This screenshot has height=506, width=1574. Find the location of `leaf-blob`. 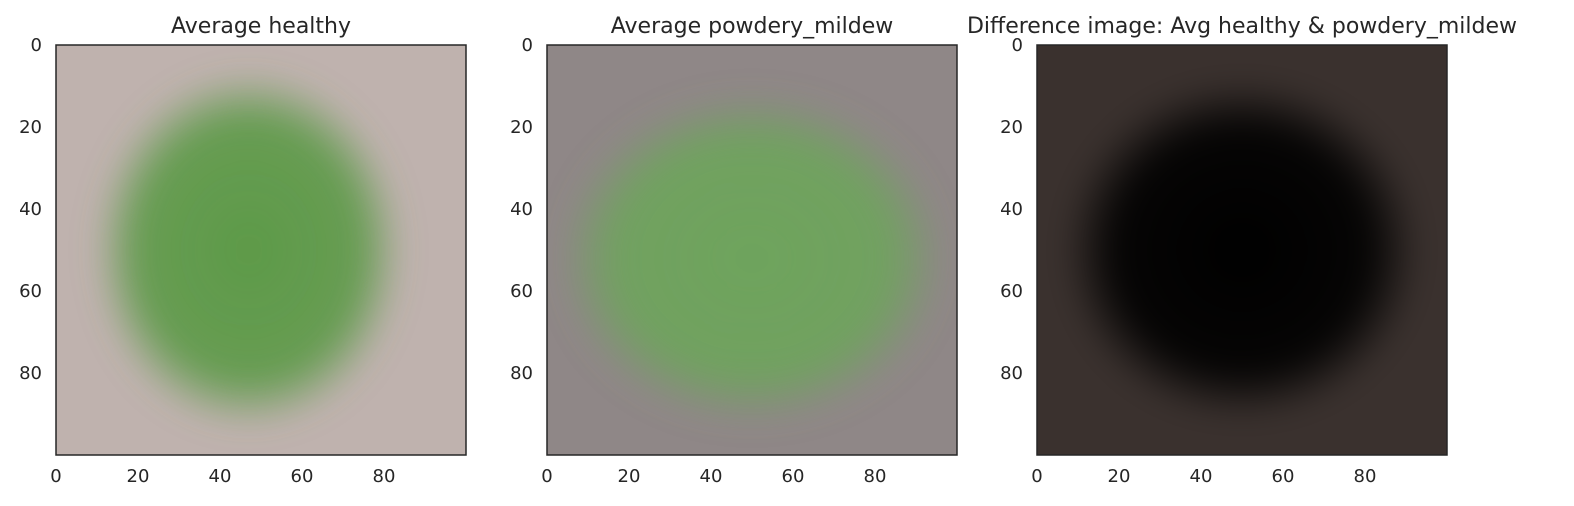

leaf-blob is located at coordinates (249, 250).